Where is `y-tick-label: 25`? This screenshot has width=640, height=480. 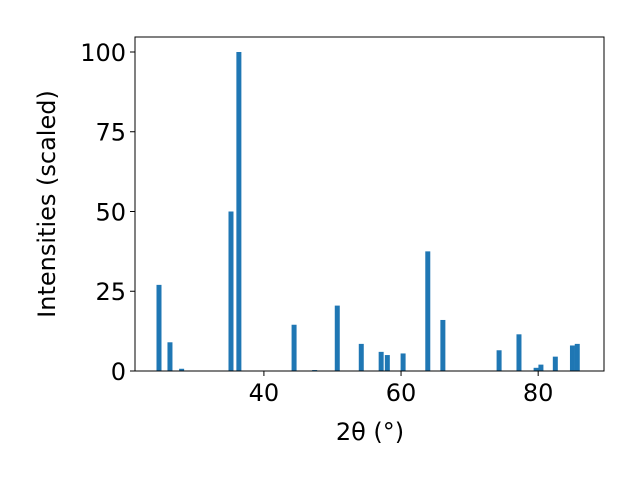 y-tick-label: 25 is located at coordinates (110, 292).